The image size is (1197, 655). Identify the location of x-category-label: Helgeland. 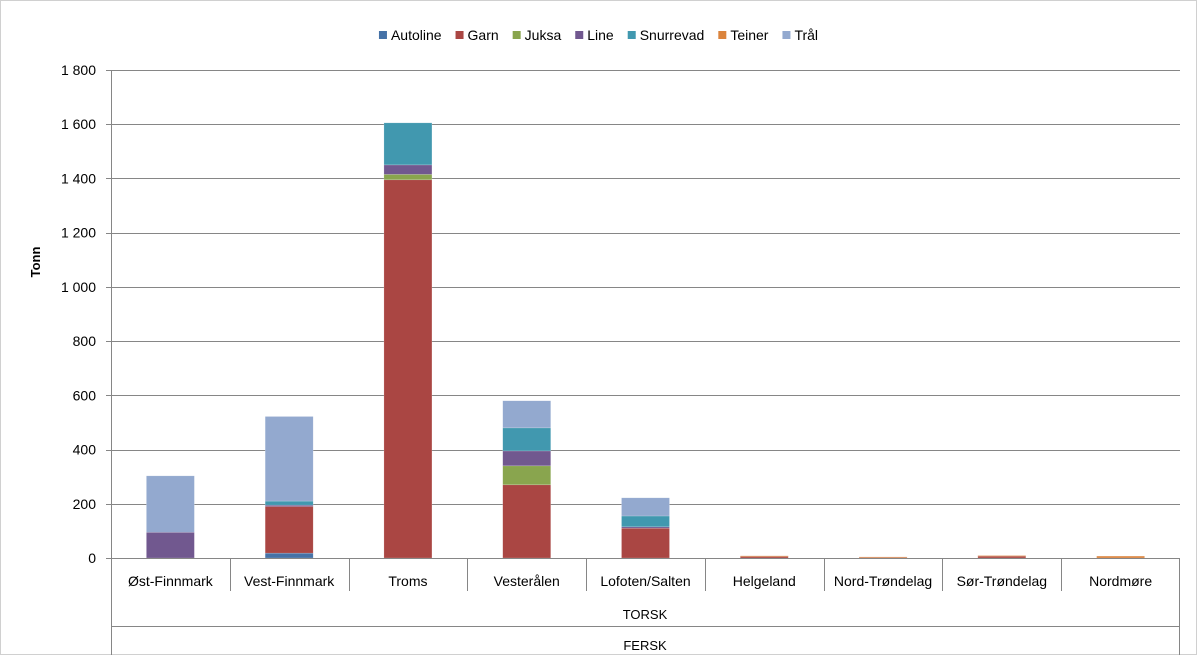
(764, 581).